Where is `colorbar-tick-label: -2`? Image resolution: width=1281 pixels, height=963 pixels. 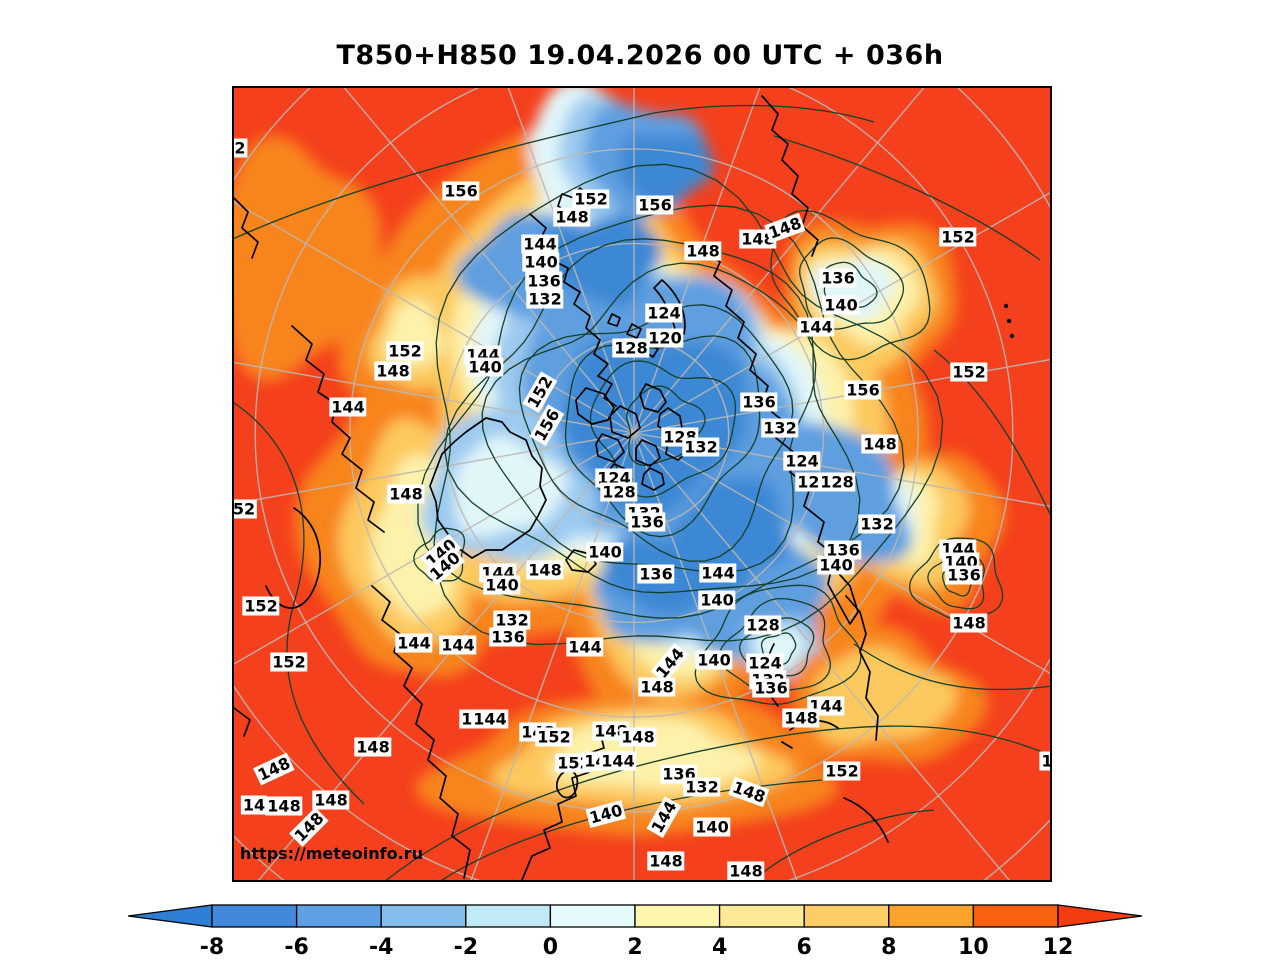
colorbar-tick-label: -2 is located at coordinates (466, 947).